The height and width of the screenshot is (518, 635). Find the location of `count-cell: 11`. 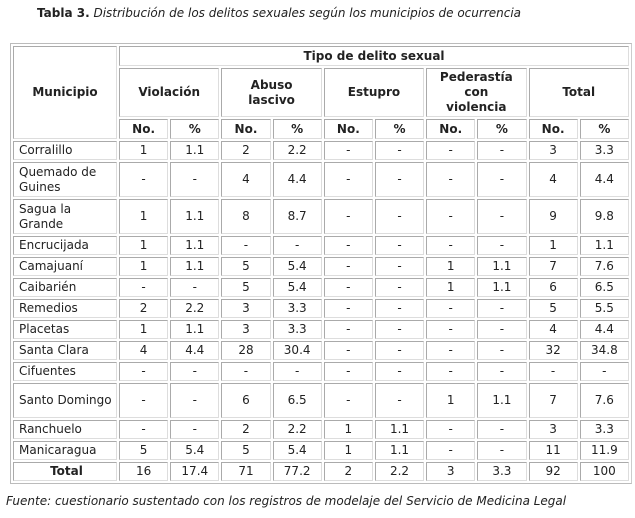

count-cell: 11 is located at coordinates (553, 450).